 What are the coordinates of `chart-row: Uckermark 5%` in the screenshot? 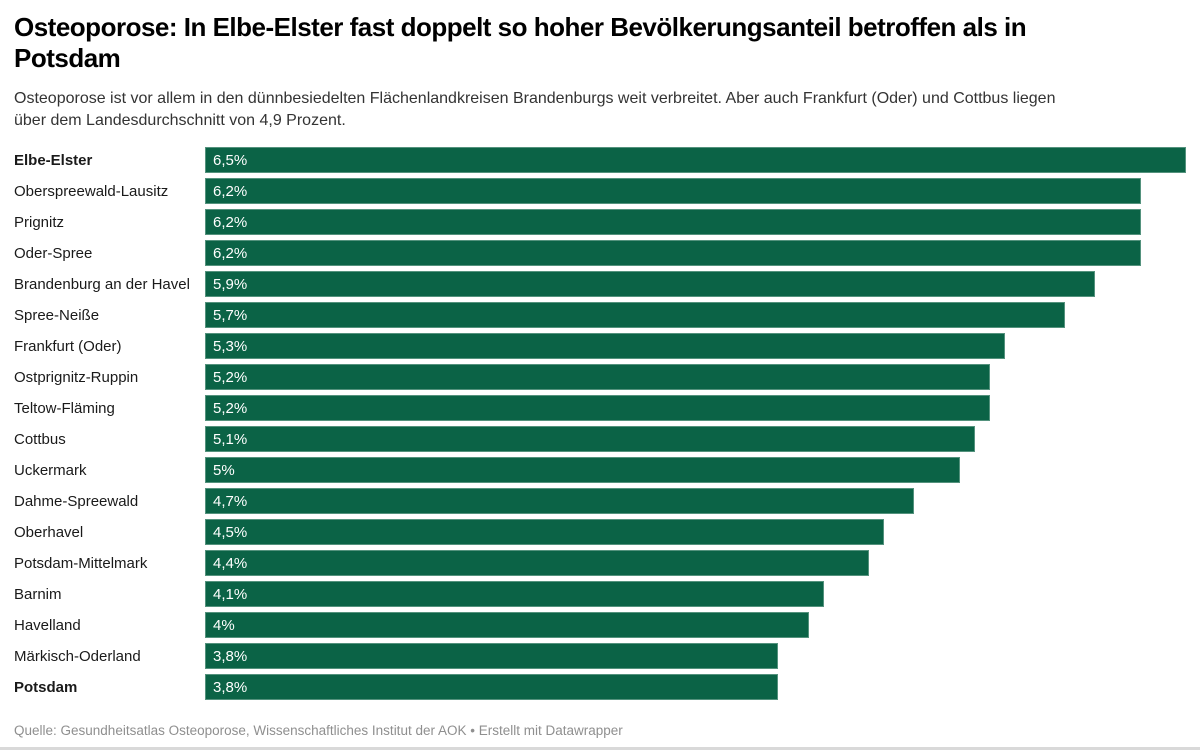 It's located at (600, 470).